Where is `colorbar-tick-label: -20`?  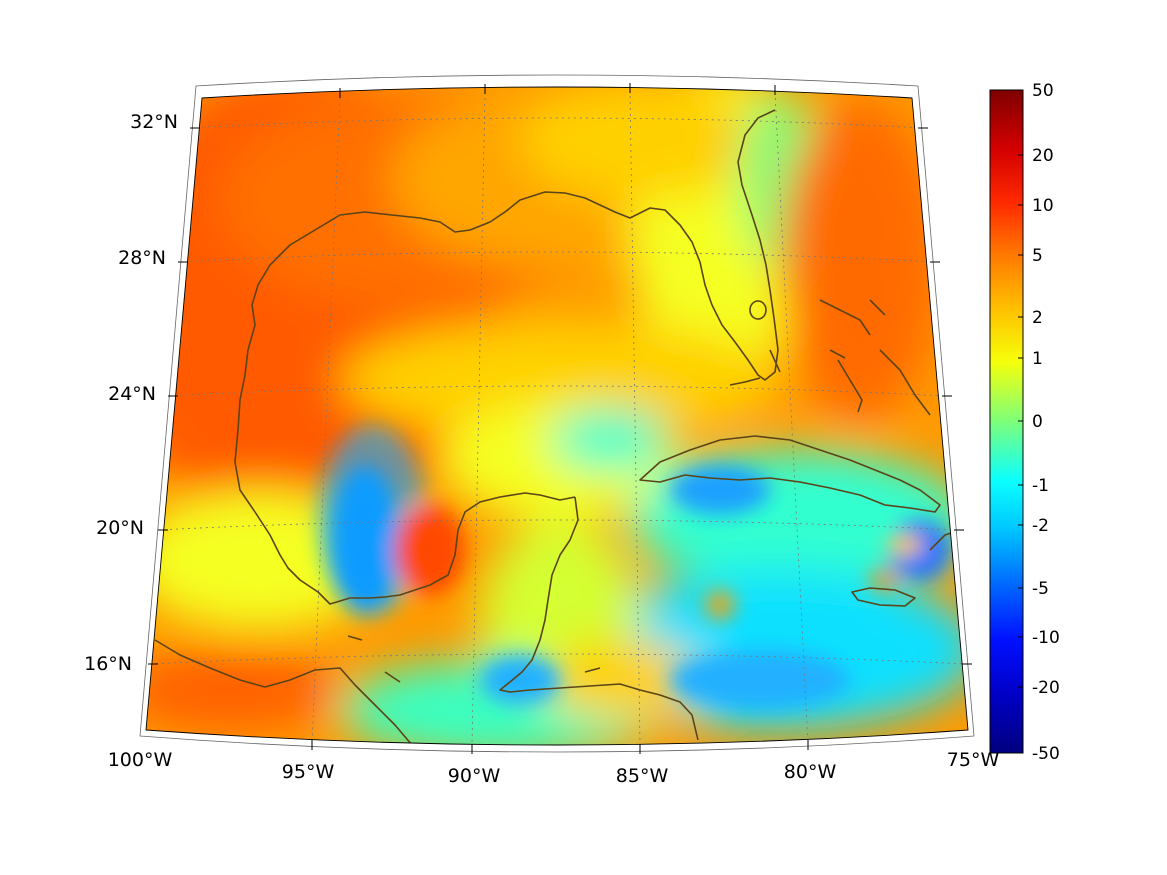
colorbar-tick-label: -20 is located at coordinates (1046, 688).